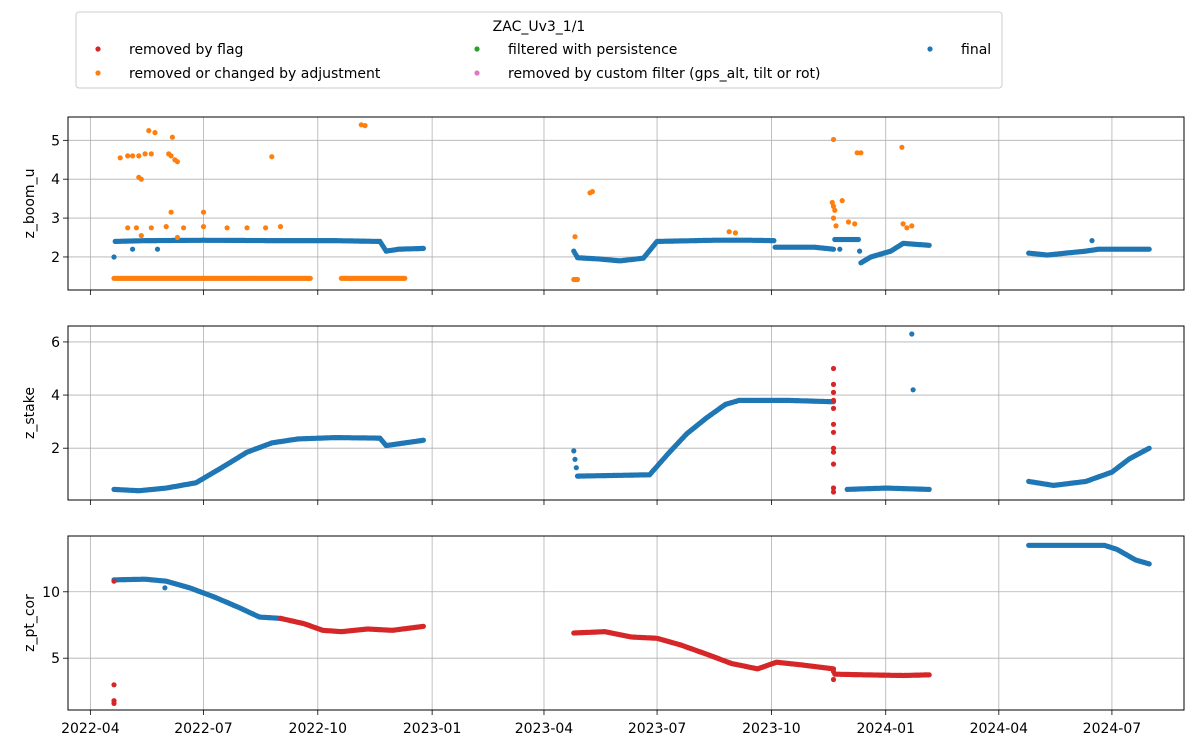 This screenshot has width=1195, height=750. Describe the element at coordinates (477, 49) in the screenshot. I see `legend-marker-filtered-with-persistence` at that location.